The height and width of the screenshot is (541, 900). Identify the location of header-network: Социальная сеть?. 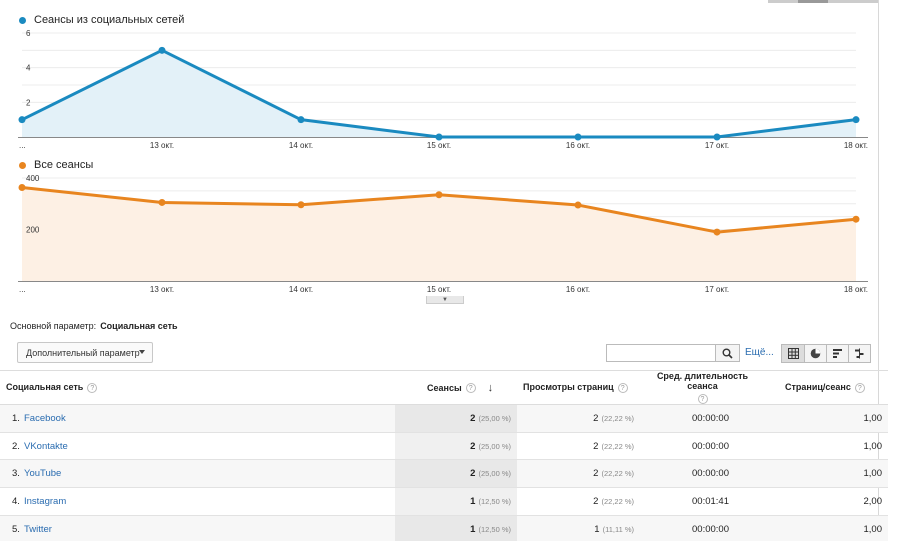
(197, 387).